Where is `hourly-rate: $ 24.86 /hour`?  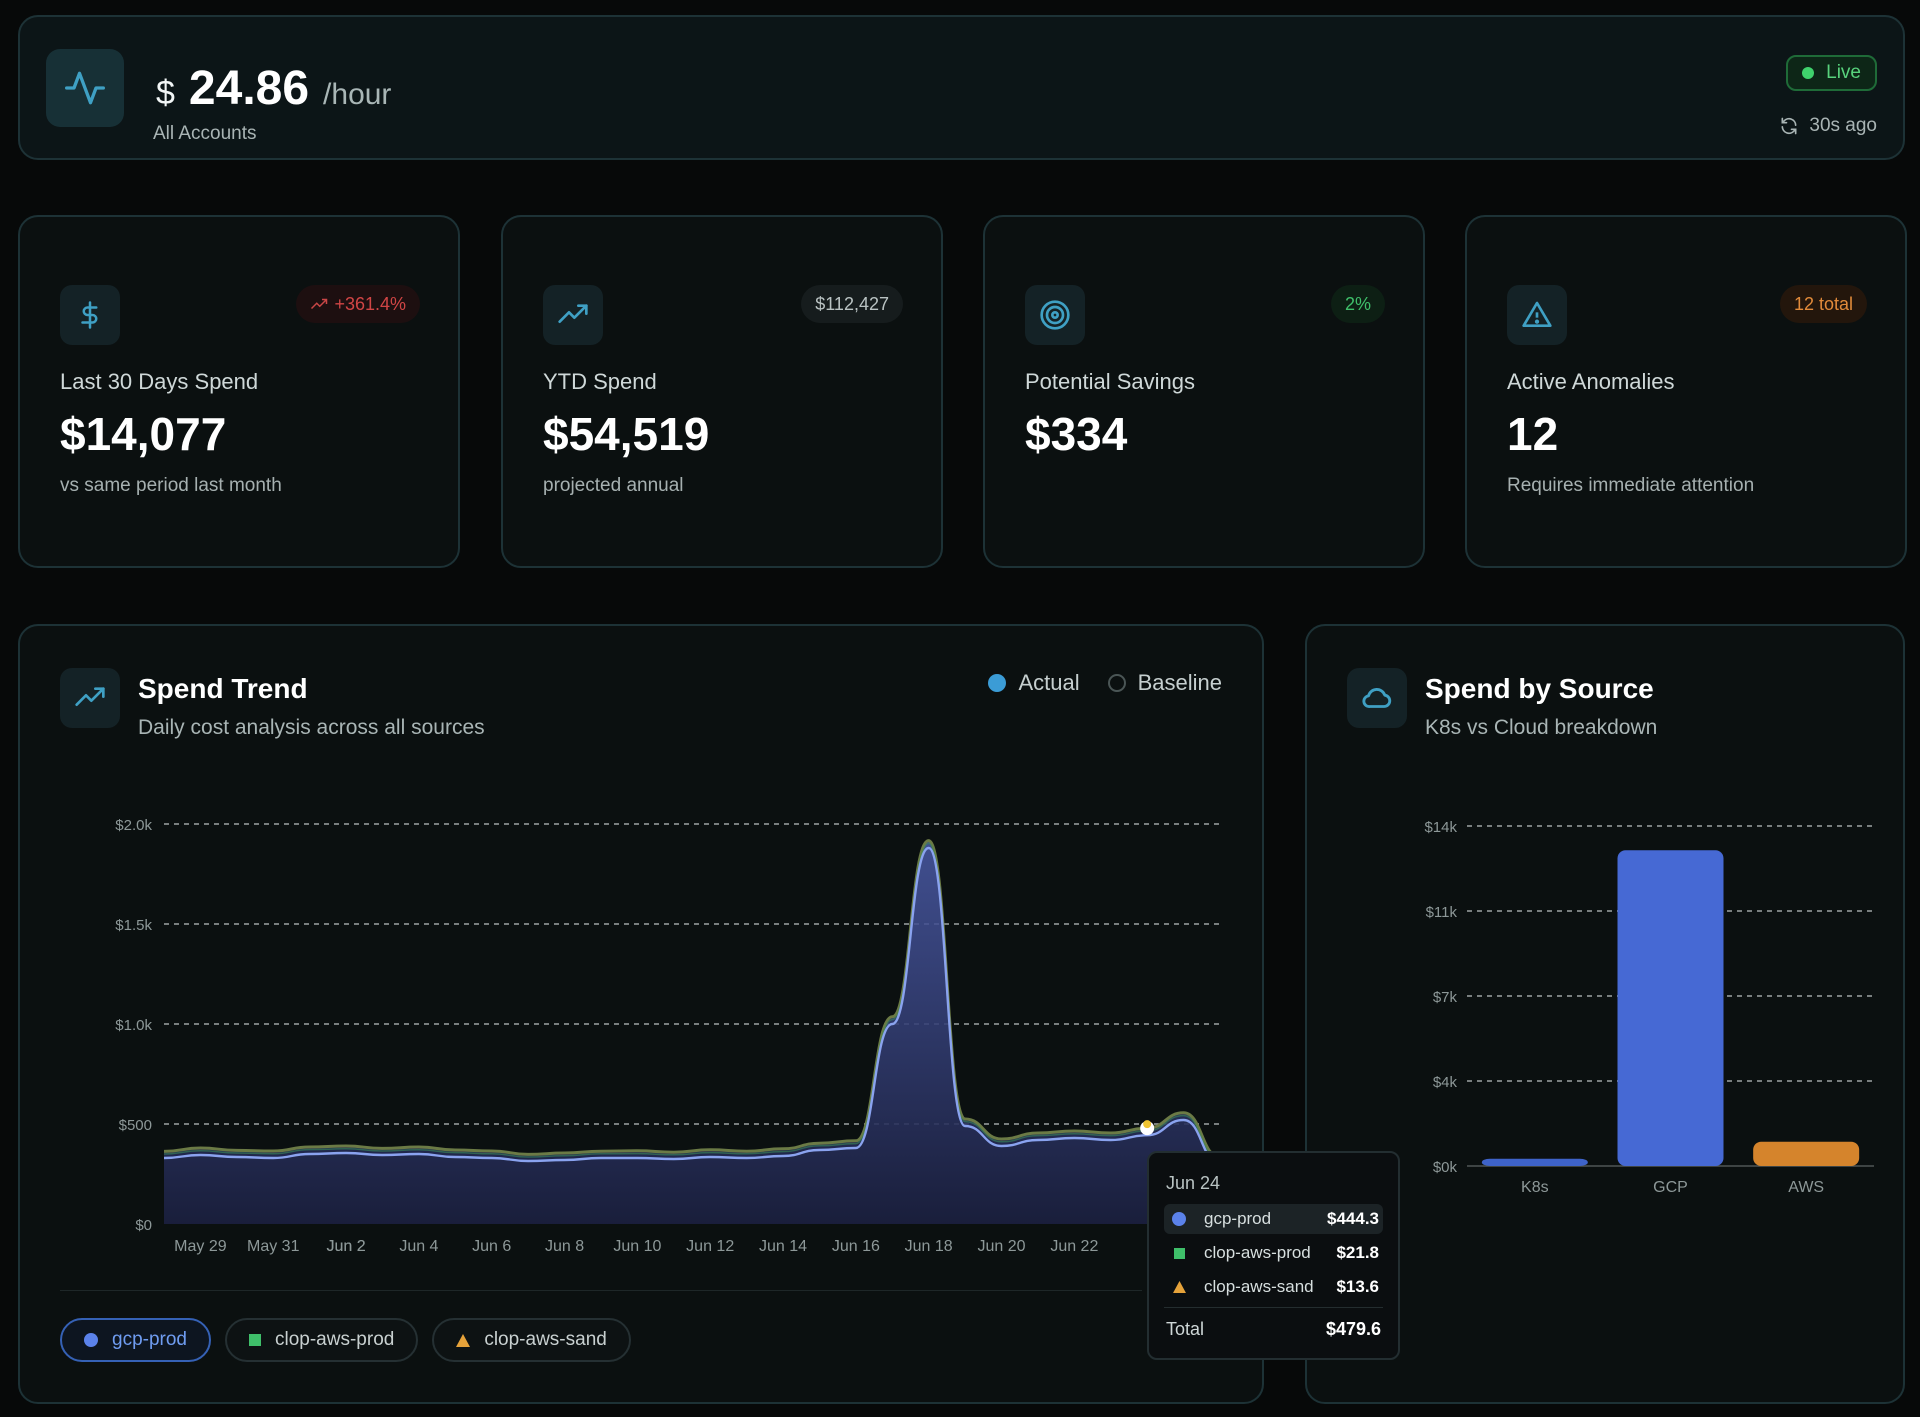
hourly-rate: $ 24.86 /hour is located at coordinates (273, 88).